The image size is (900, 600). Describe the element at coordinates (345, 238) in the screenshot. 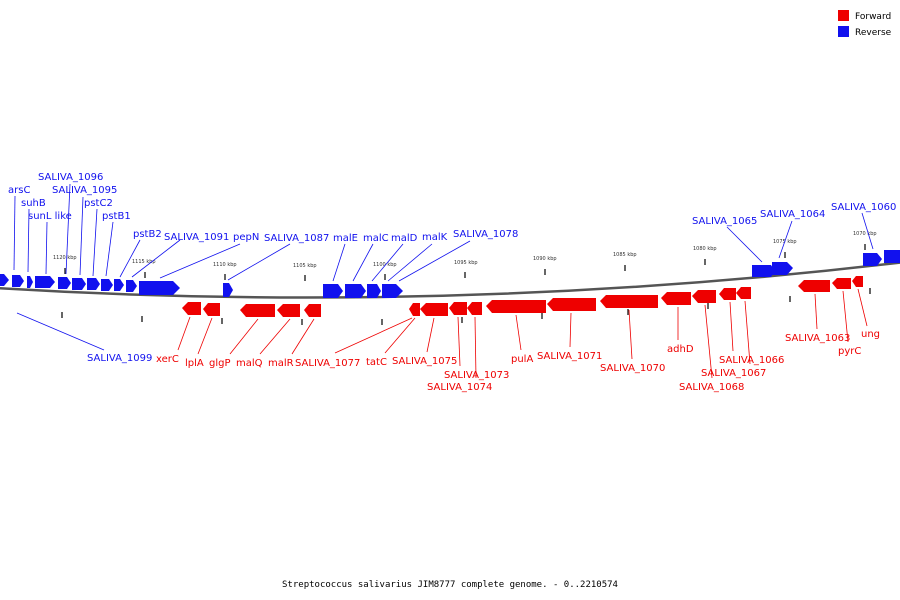

I see `gene-label: malE` at that location.